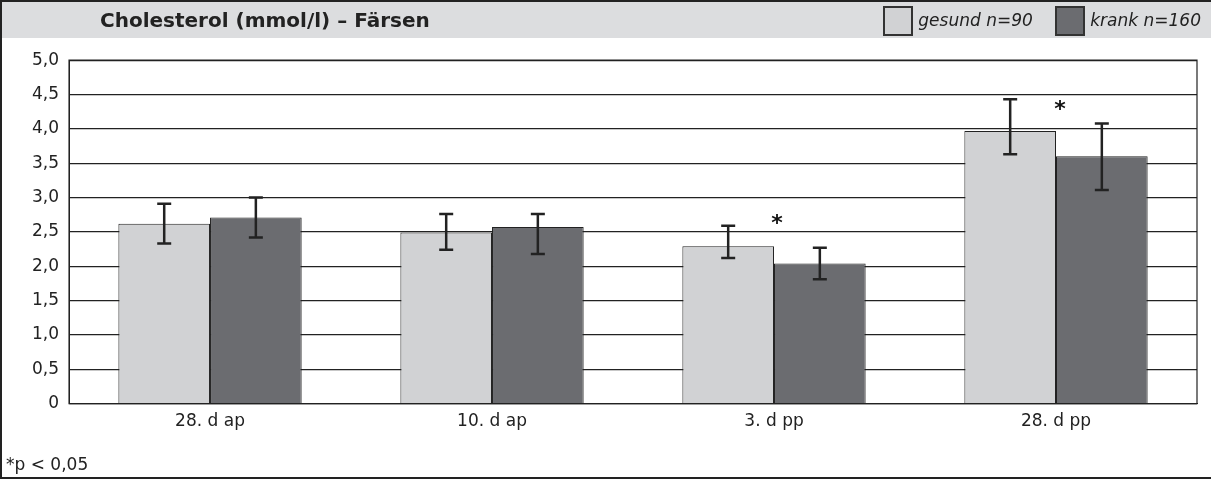  What do you see at coordinates (47, 464) in the screenshot?
I see `text: *p < 0,05` at bounding box center [47, 464].